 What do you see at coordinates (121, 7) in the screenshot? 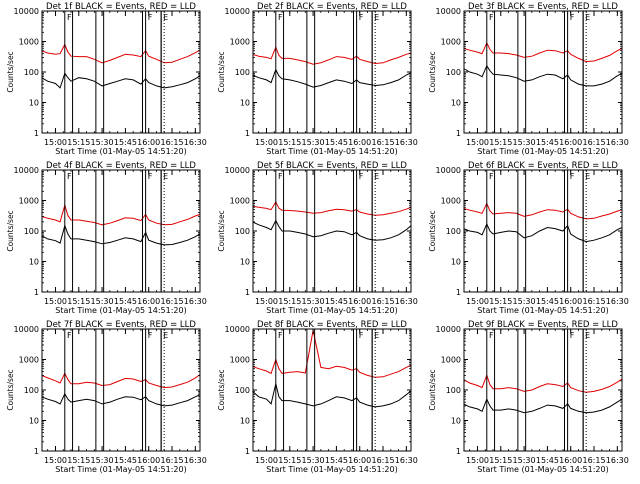
I see `panel-title: Det 1f BLACK = Events, RED = LLD` at bounding box center [121, 7].